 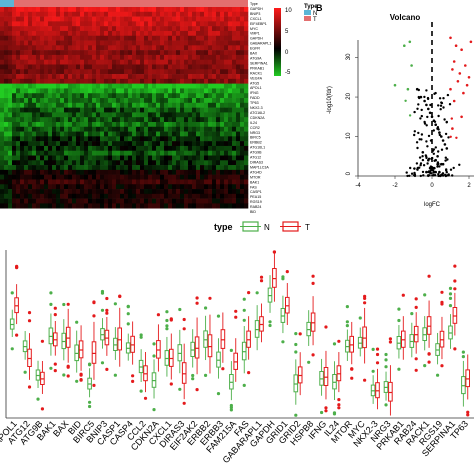 What do you see at coordinates (223, 339) in the screenshot?
I see `box-body` at bounding box center [223, 339].